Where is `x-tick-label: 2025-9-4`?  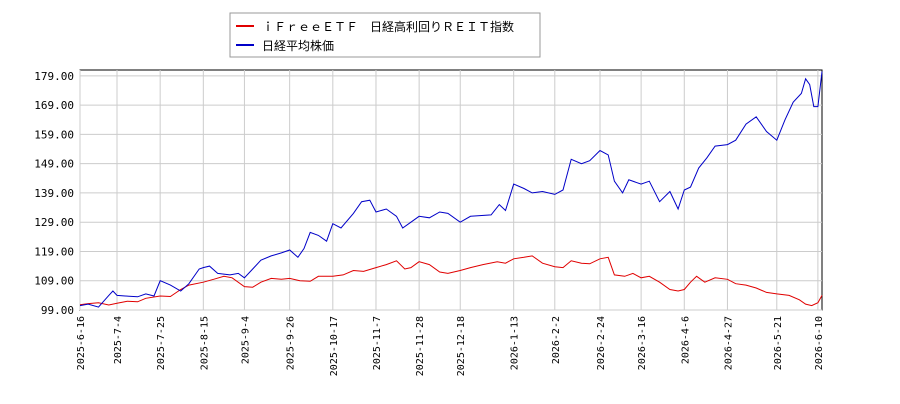
x-tick-label: 2025-9-4 is located at coordinates (245, 340).